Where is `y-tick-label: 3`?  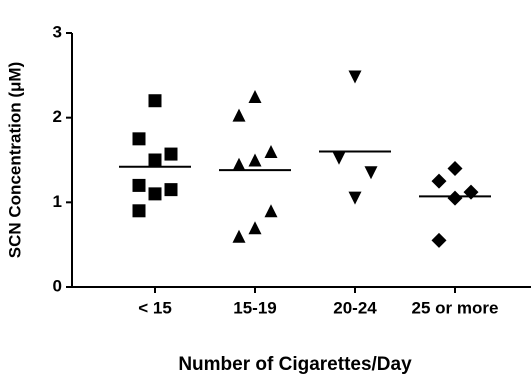 y-tick-label: 3 is located at coordinates (57, 31).